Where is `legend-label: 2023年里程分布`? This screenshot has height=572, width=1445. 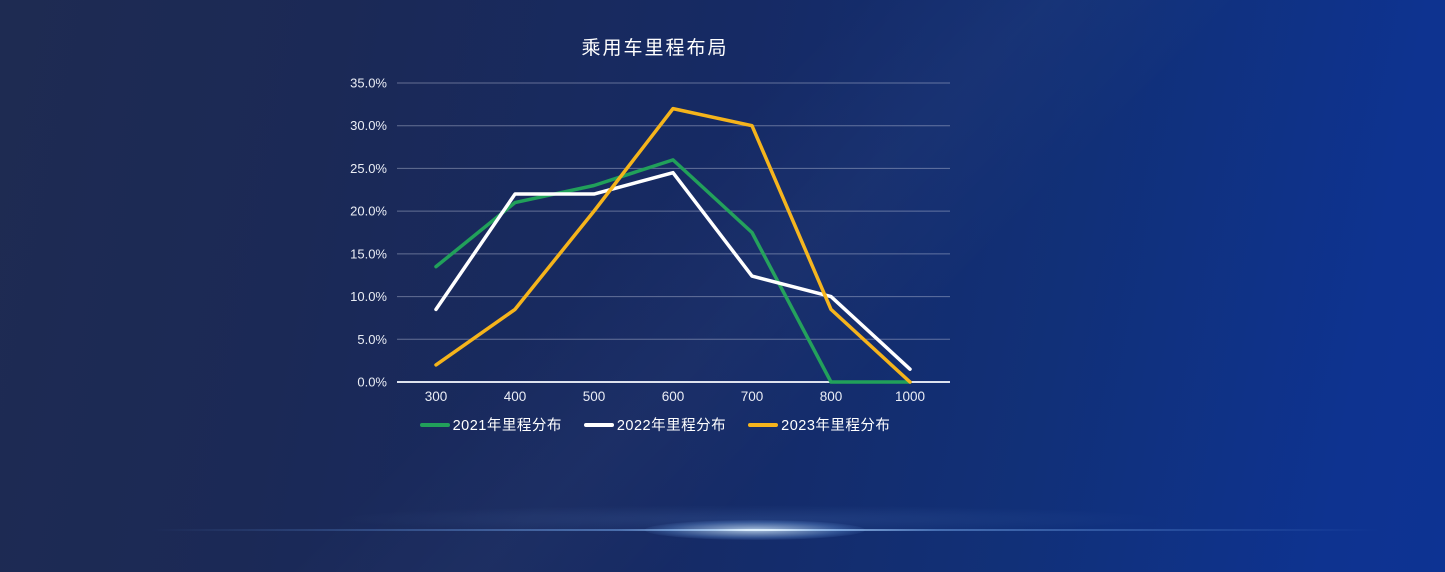
legend-label: 2023年里程分布 is located at coordinates (836, 426).